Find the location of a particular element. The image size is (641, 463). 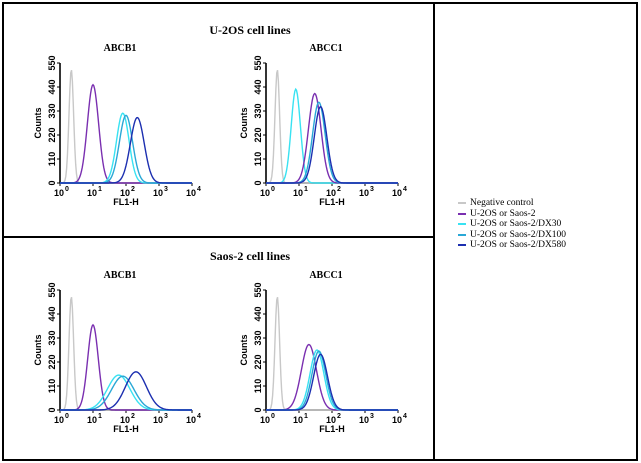

legend-item-negative-control: Negative control is located at coordinates (512, 203).